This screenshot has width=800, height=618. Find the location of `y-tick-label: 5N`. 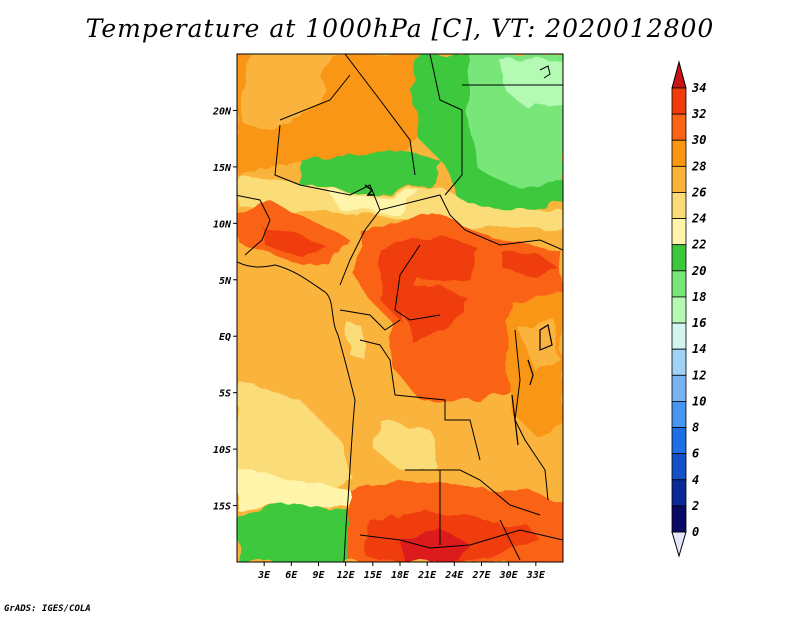

y-tick-label: 5N is located at coordinates (225, 281).